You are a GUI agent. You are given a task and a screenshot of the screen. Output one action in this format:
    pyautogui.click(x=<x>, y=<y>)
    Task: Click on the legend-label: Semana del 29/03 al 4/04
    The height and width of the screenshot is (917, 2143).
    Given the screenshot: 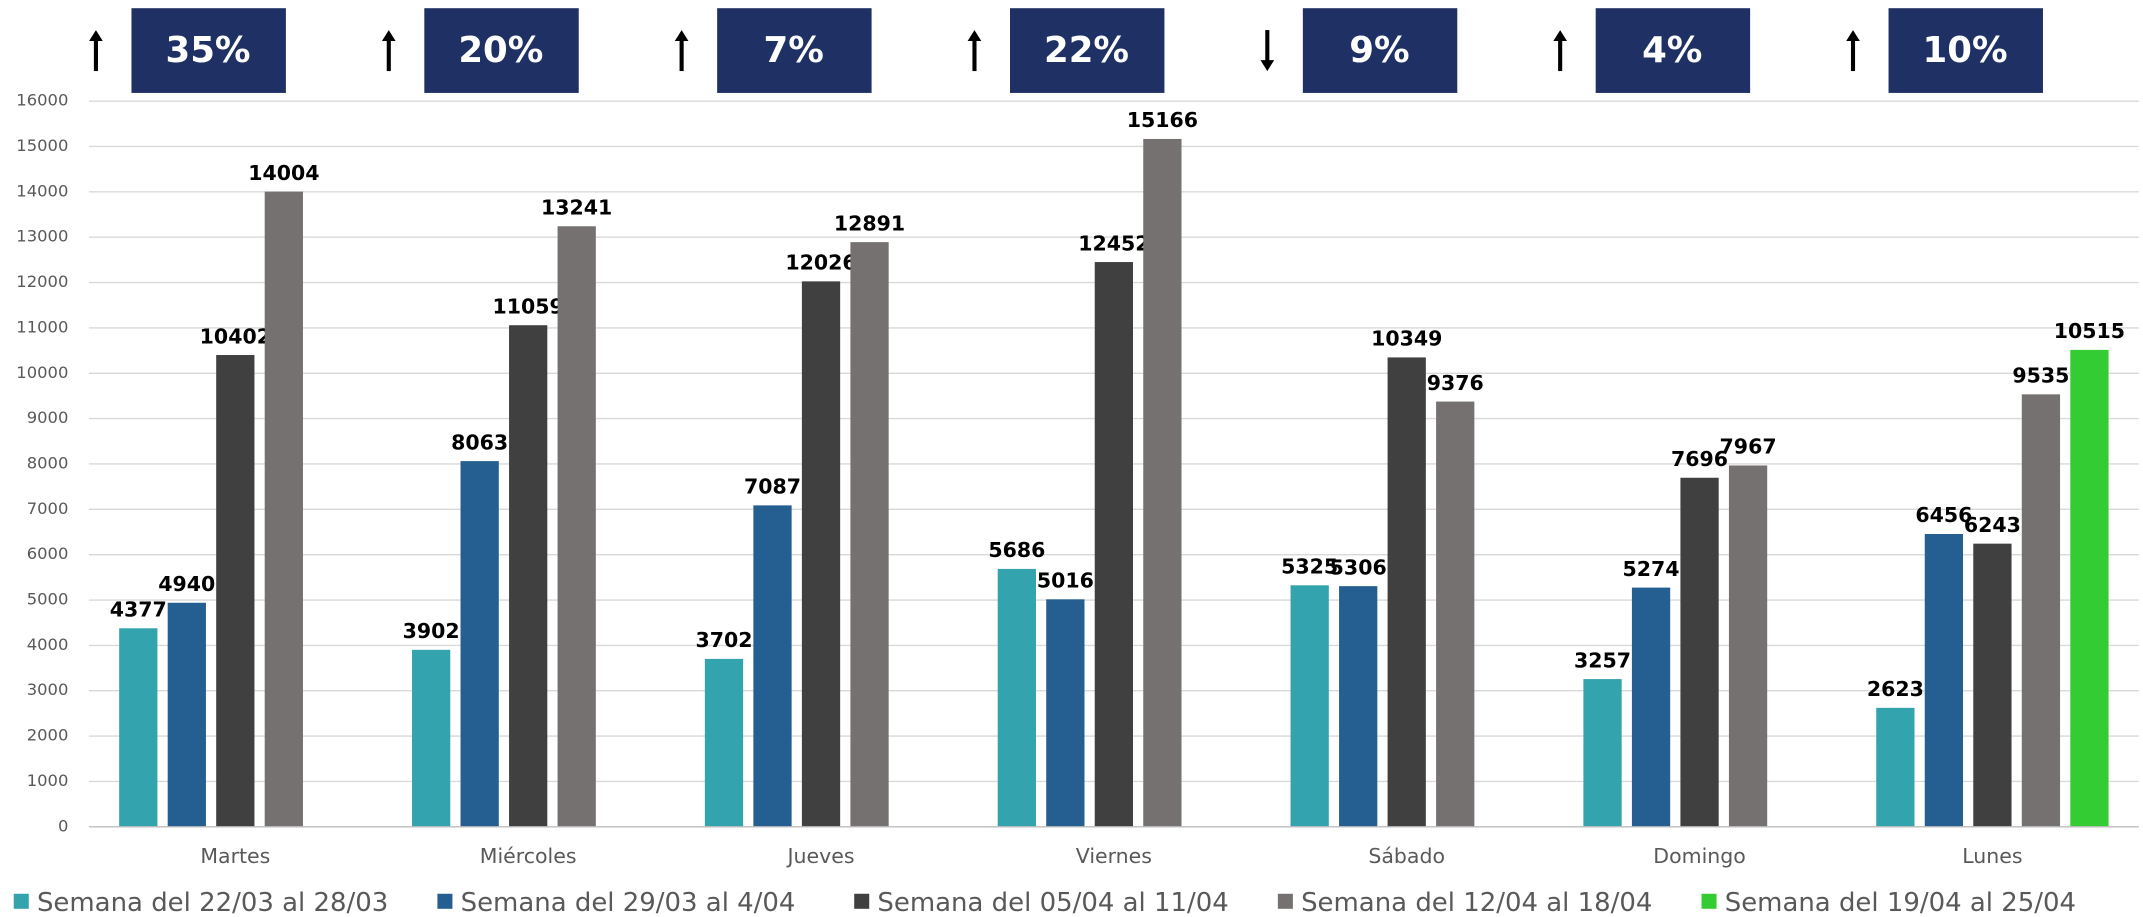 What is the action you would take?
    pyautogui.click(x=628, y=902)
    